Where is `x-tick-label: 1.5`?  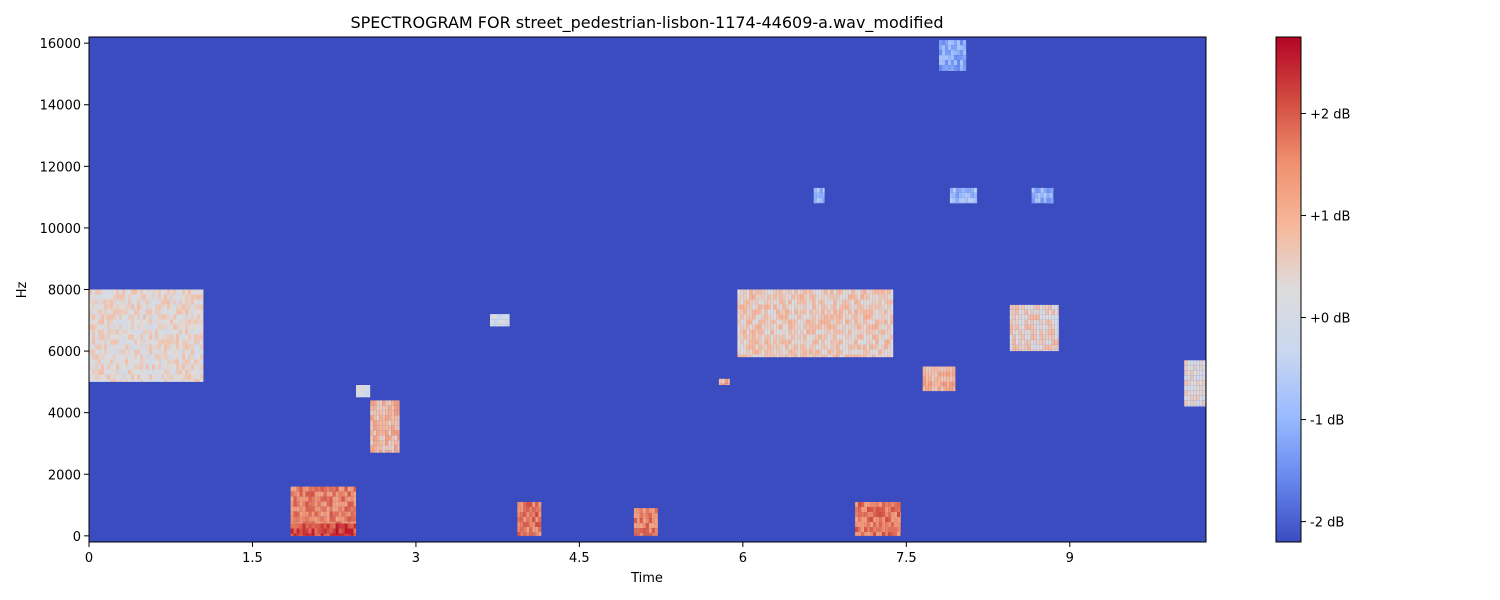
x-tick-label: 1.5 is located at coordinates (252, 558).